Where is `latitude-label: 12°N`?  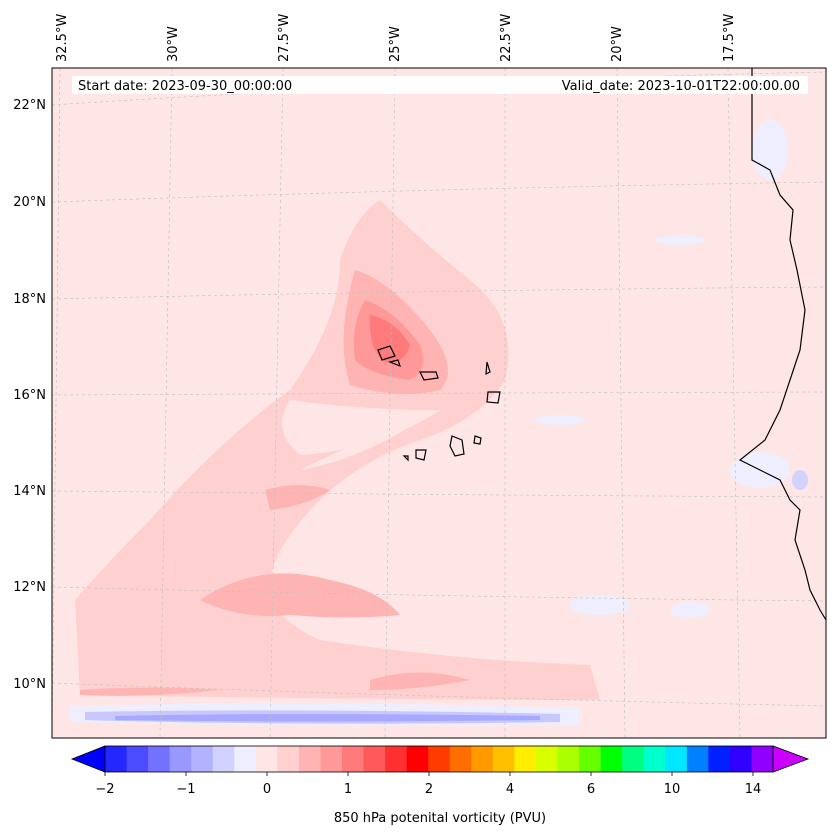
latitude-label: 12°N is located at coordinates (29, 587).